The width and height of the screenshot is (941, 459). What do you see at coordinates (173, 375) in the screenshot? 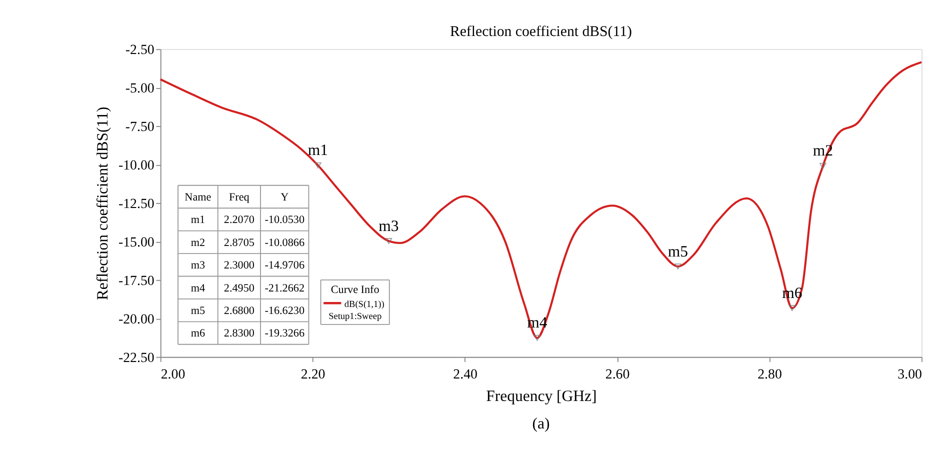
I see `x-tick-label: 2.00` at bounding box center [173, 375].